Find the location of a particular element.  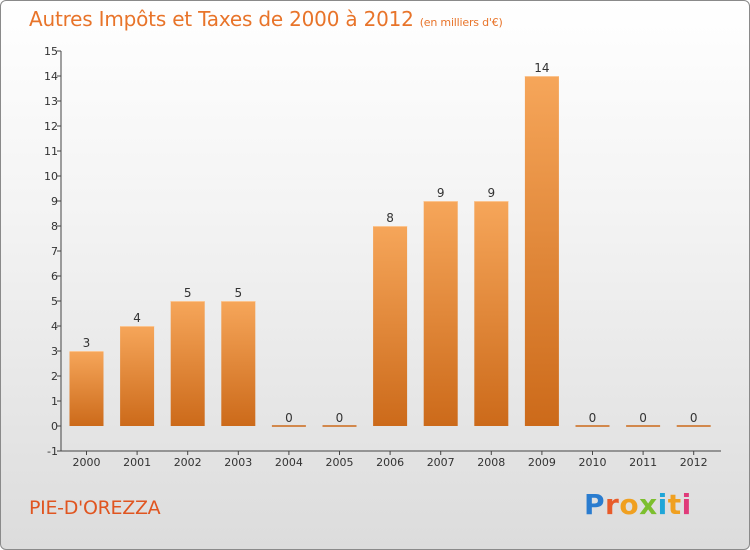

logo-letter: r is located at coordinates (612, 504).